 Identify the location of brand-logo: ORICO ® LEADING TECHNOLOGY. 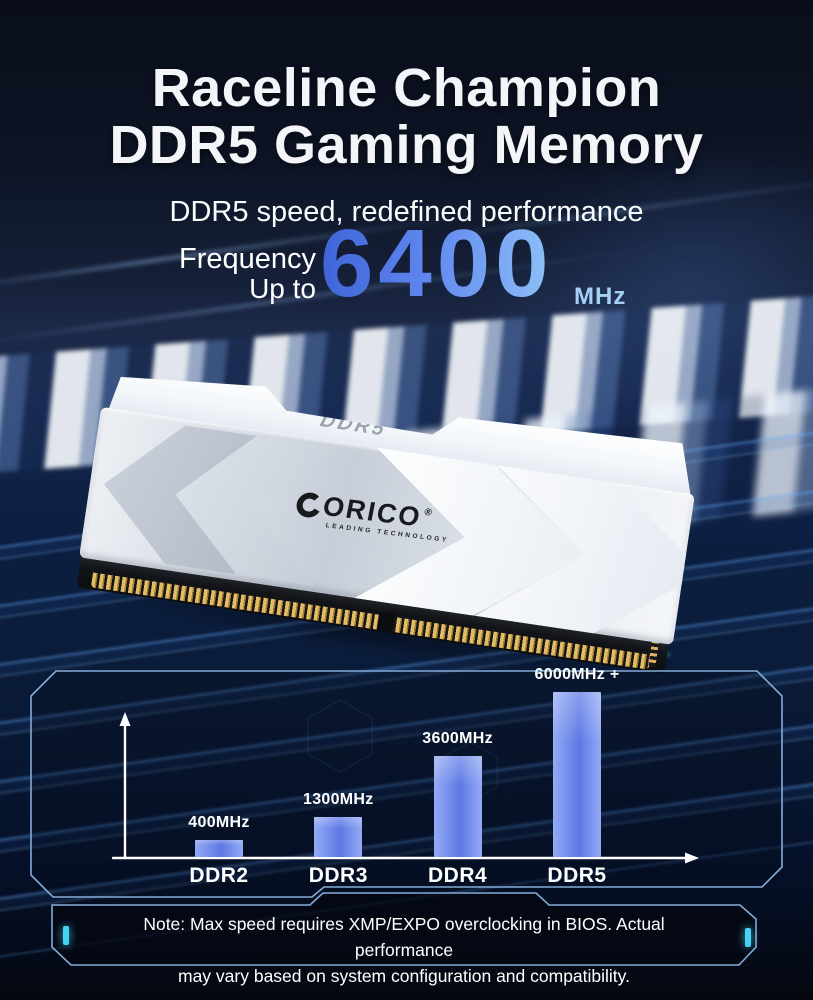
(373, 516).